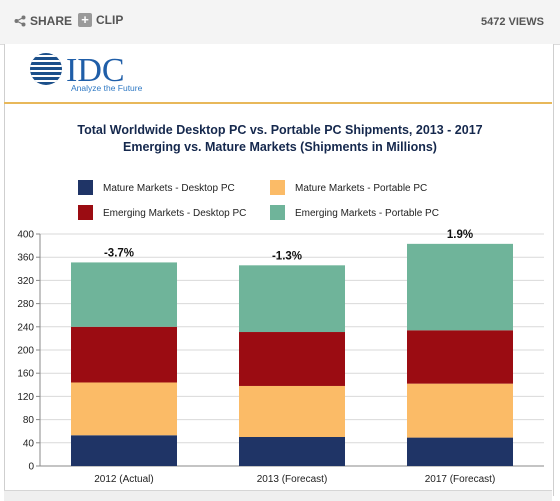 The width and height of the screenshot is (560, 501). Describe the element at coordinates (361, 188) in the screenshot. I see `legend-label: Mature Markets - Portable PC` at that location.